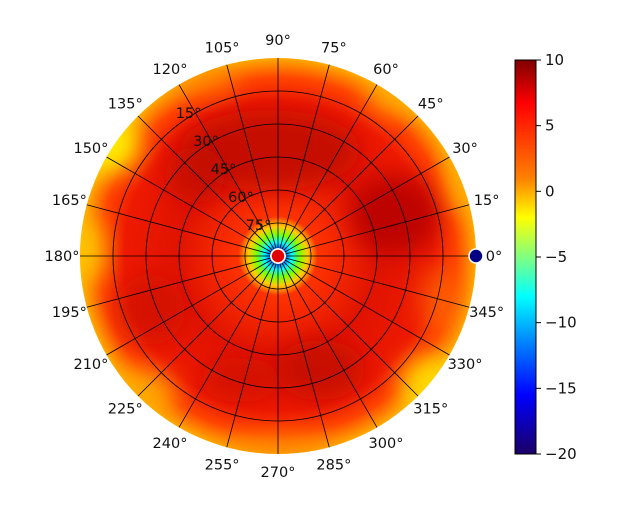  I want to click on azimuth-tick-label: 0°, so click(494, 257).